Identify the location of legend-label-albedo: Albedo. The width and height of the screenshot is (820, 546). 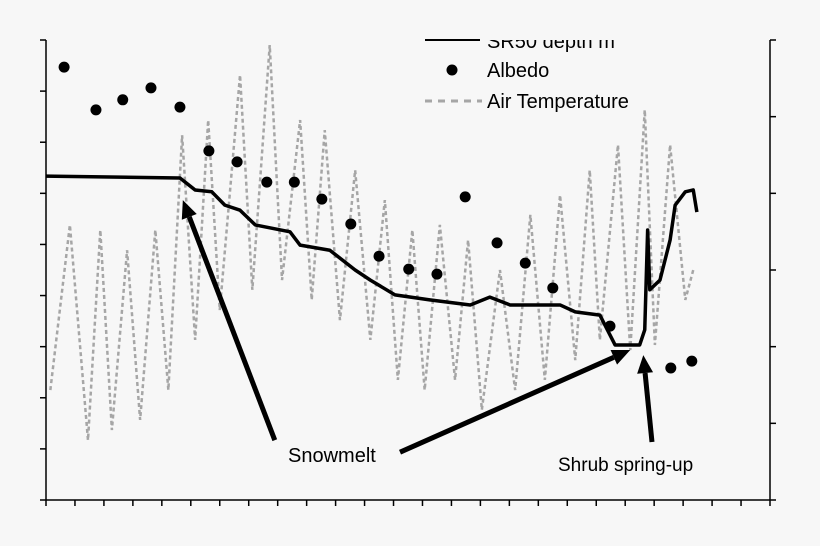
(518, 71).